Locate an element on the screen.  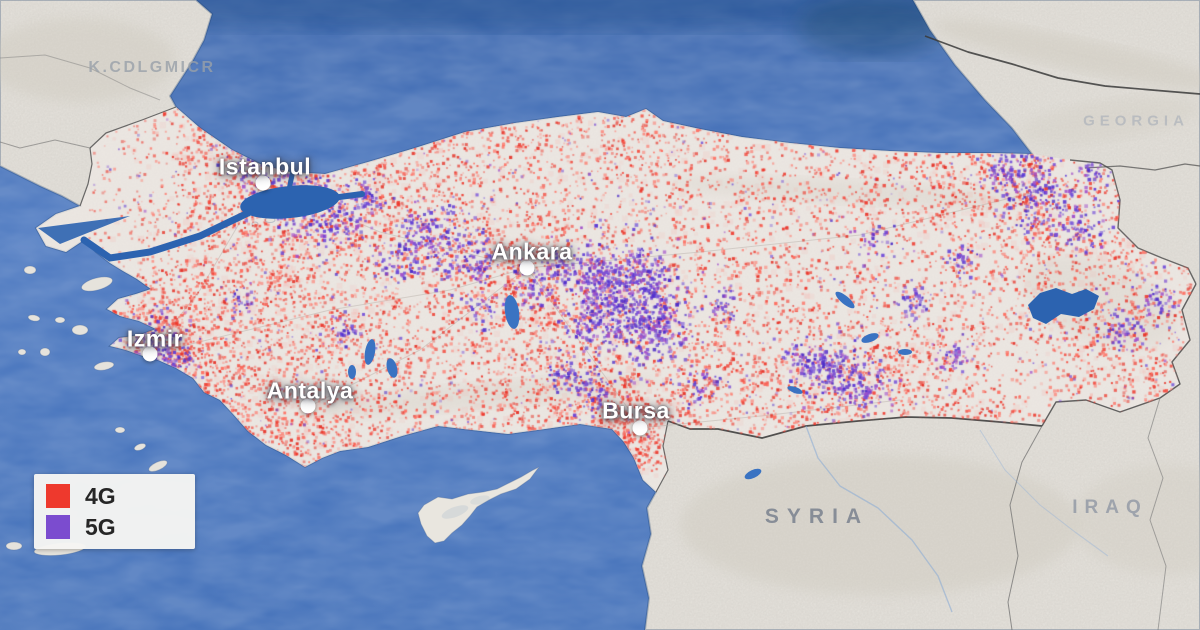
city-label-ankara: Ankara is located at coordinates (532, 251).